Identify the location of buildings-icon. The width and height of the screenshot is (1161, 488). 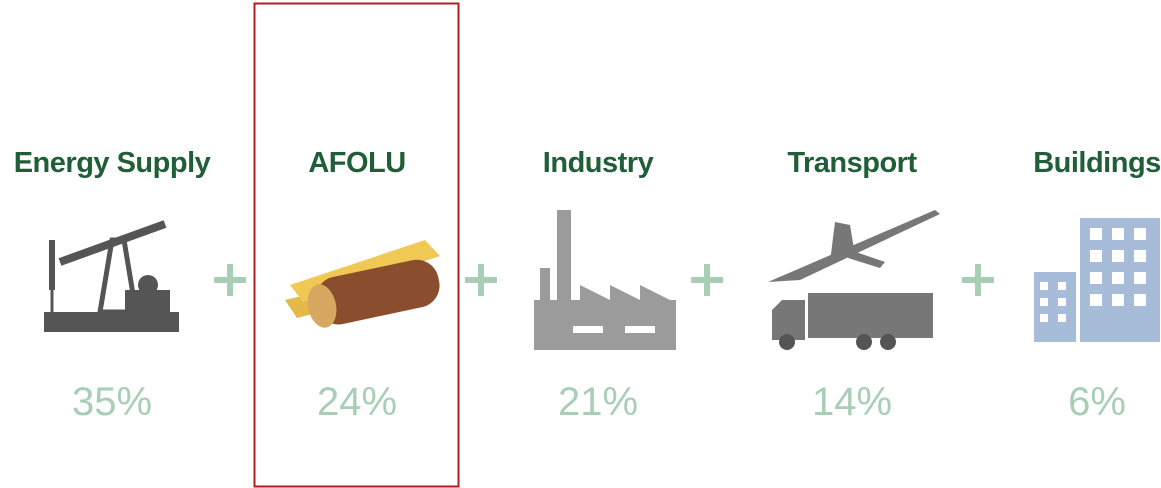
(1097, 280).